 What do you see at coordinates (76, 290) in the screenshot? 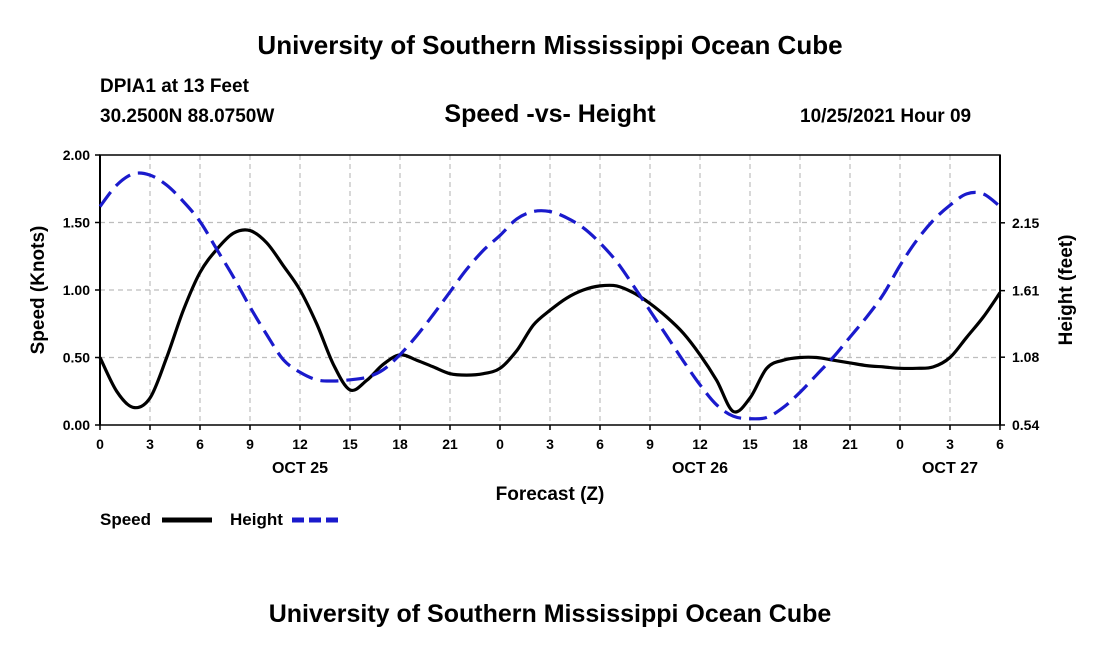
I see `y-tick-label: 1.00` at bounding box center [76, 290].